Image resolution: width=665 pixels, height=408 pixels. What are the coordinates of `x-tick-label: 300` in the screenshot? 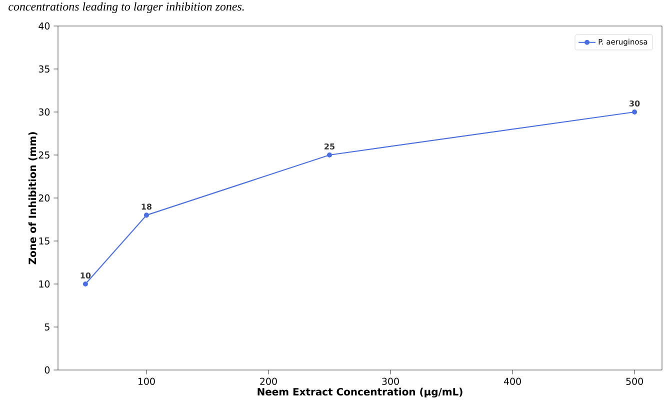 It's located at (390, 381).